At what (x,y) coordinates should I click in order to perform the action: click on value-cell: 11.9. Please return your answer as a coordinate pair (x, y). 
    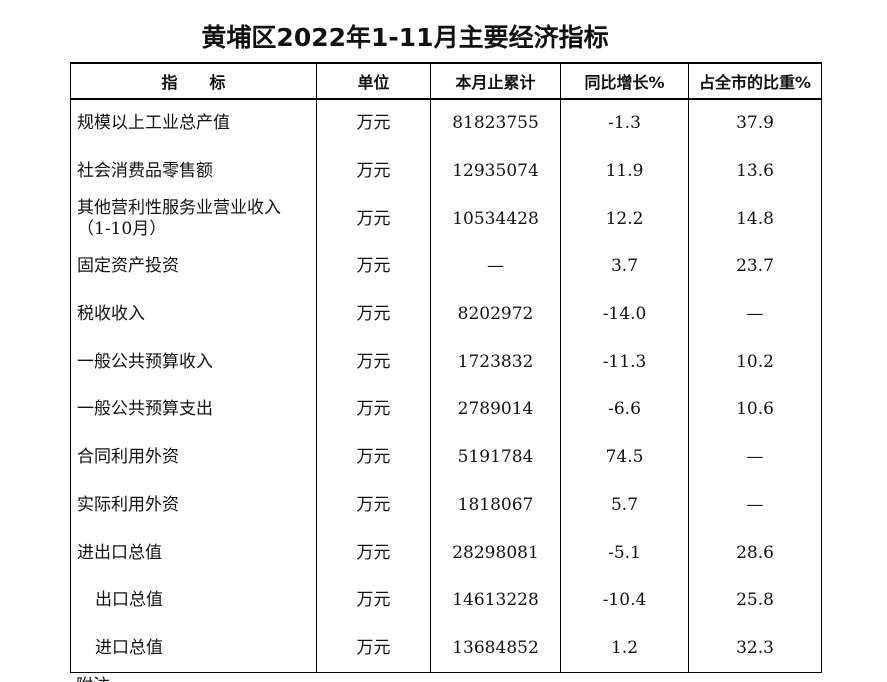
    Looking at the image, I should click on (624, 171).